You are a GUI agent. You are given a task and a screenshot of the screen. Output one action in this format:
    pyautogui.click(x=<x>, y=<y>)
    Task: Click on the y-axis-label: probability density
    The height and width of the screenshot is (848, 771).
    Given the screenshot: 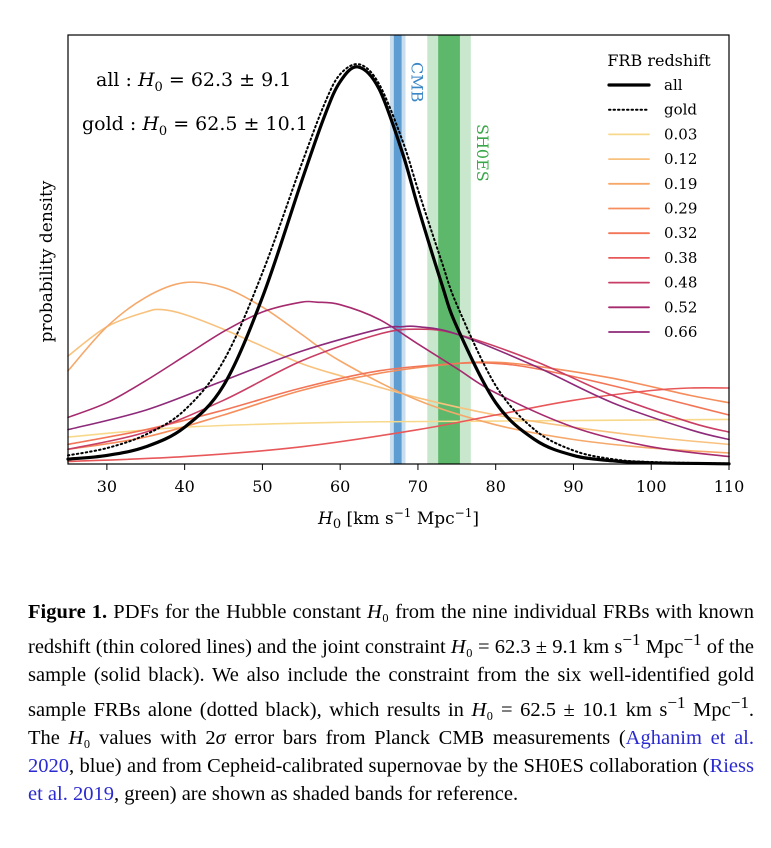 What is the action you would take?
    pyautogui.click(x=47, y=261)
    